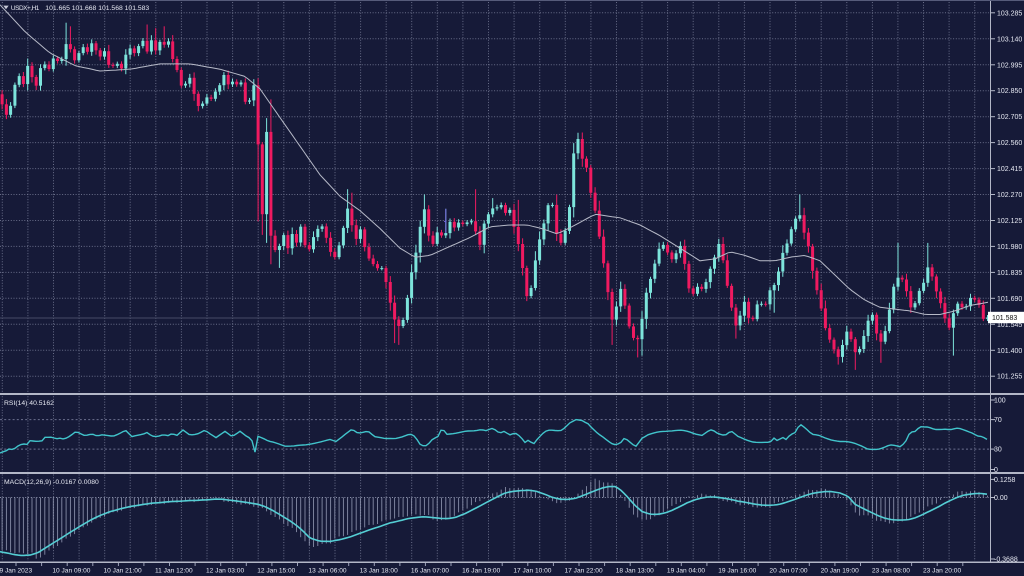 Image resolution: width=1024 pixels, height=576 pixels. I want to click on svg-text: 102.415, so click(1009, 169).